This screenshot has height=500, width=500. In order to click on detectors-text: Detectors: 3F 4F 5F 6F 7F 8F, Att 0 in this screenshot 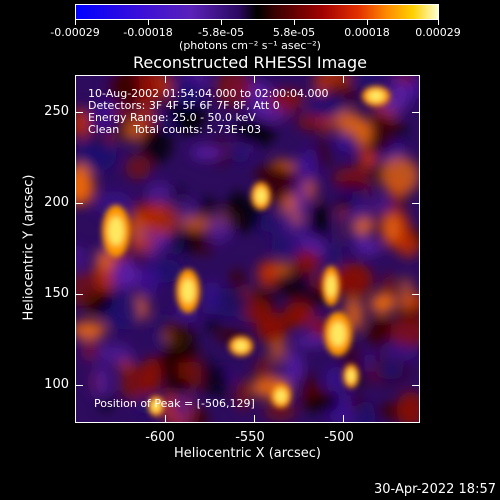, I will do `click(184, 105)`.